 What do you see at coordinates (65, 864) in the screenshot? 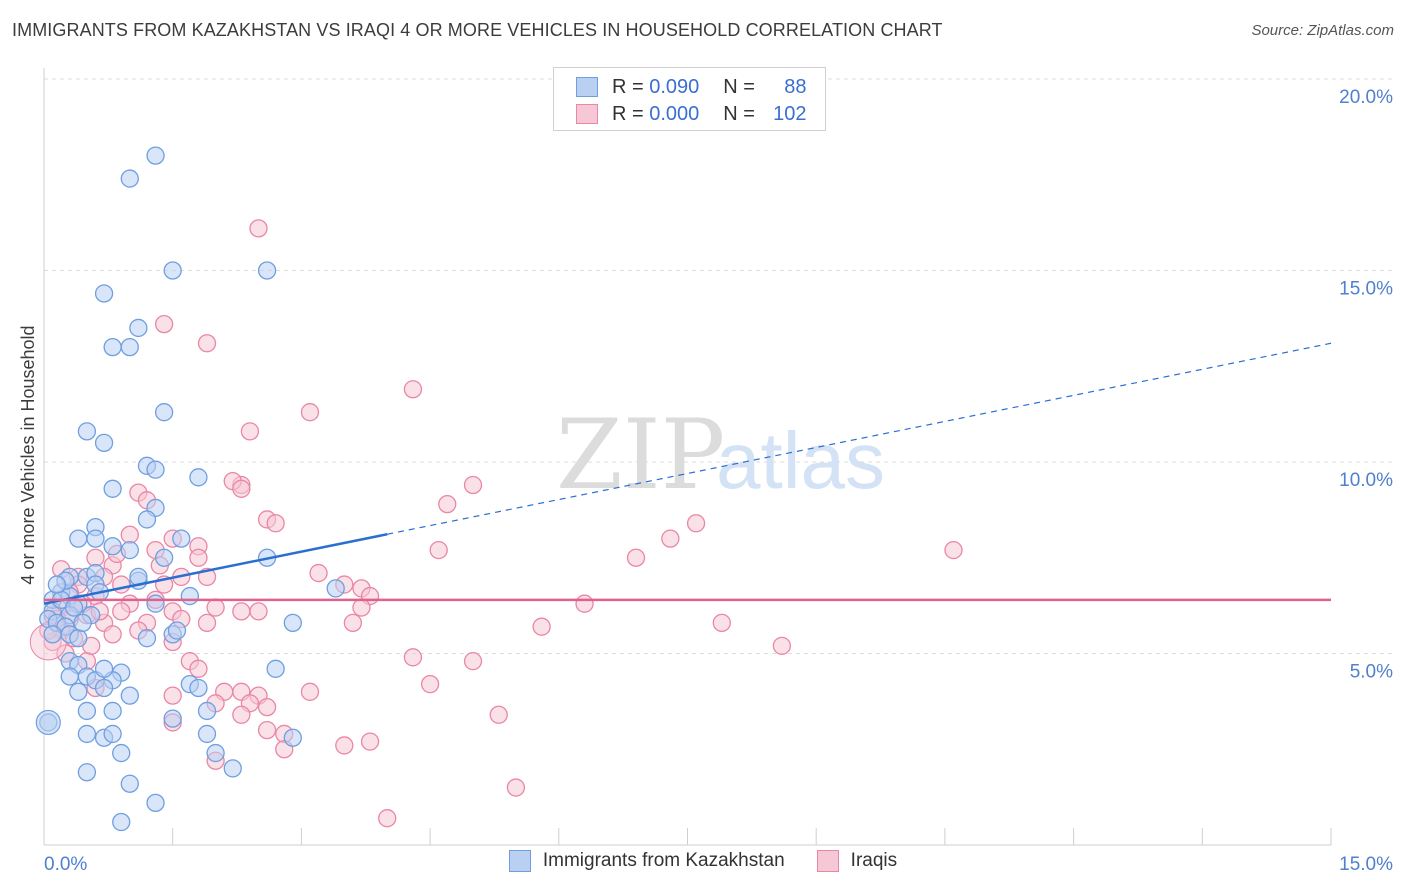
I see `x-tick-label: 0.0%` at bounding box center [65, 864].